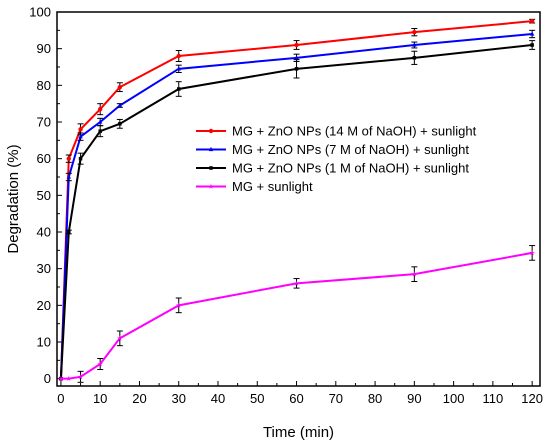 Image resolution: width=550 pixels, height=445 pixels. I want to click on y-tick-label: 0, so click(47, 378).